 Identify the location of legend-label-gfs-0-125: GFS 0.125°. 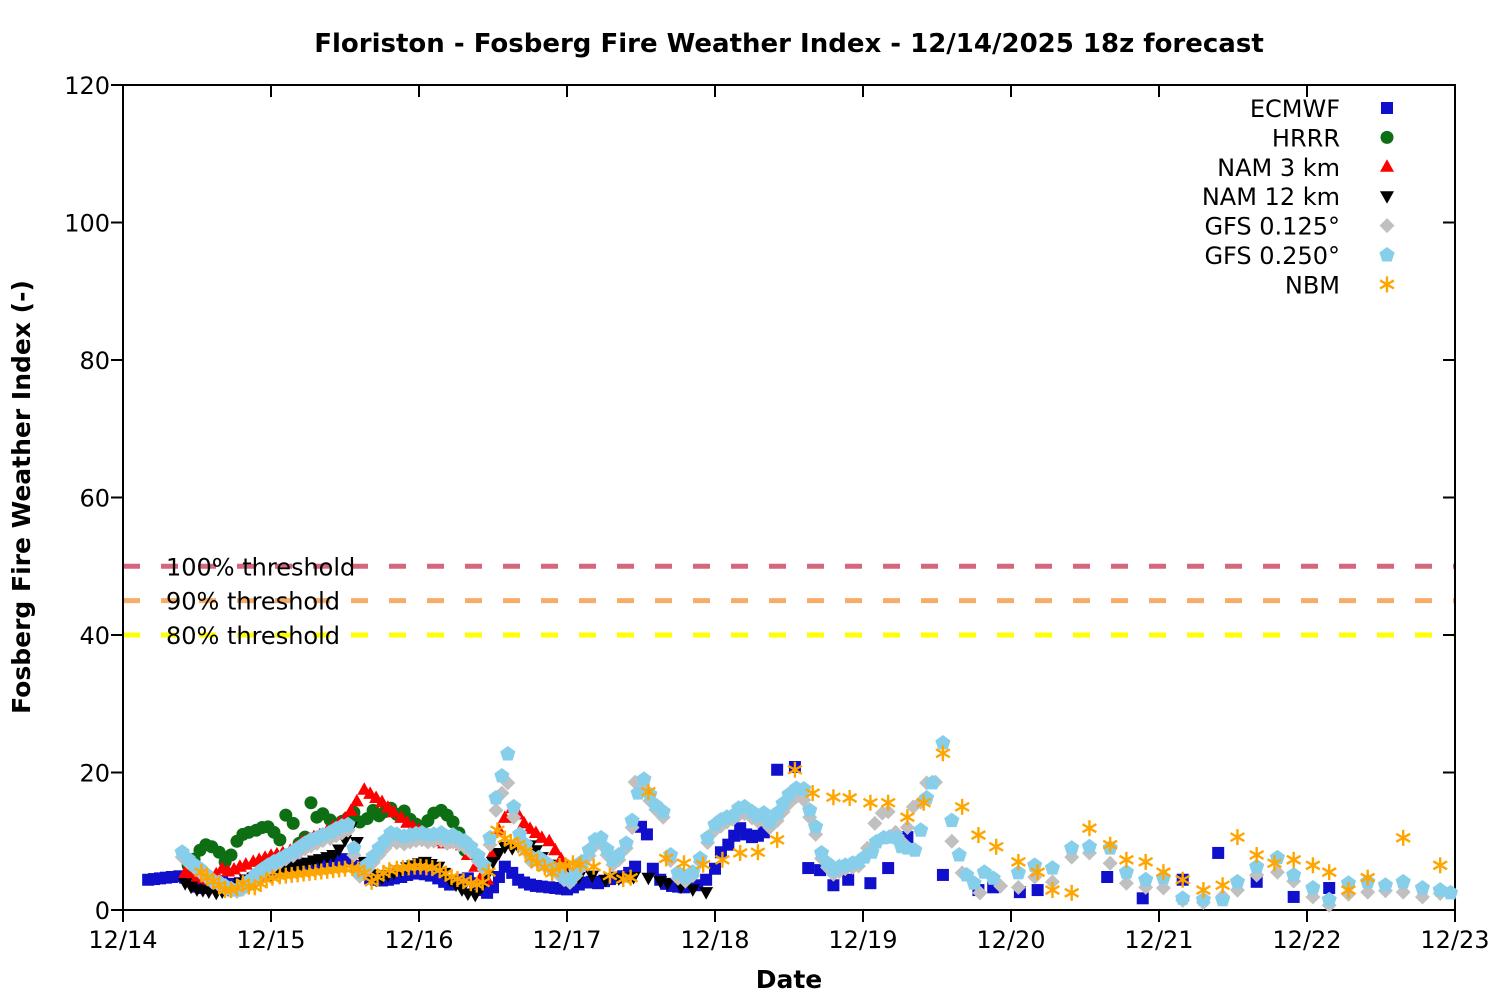
(1272, 227).